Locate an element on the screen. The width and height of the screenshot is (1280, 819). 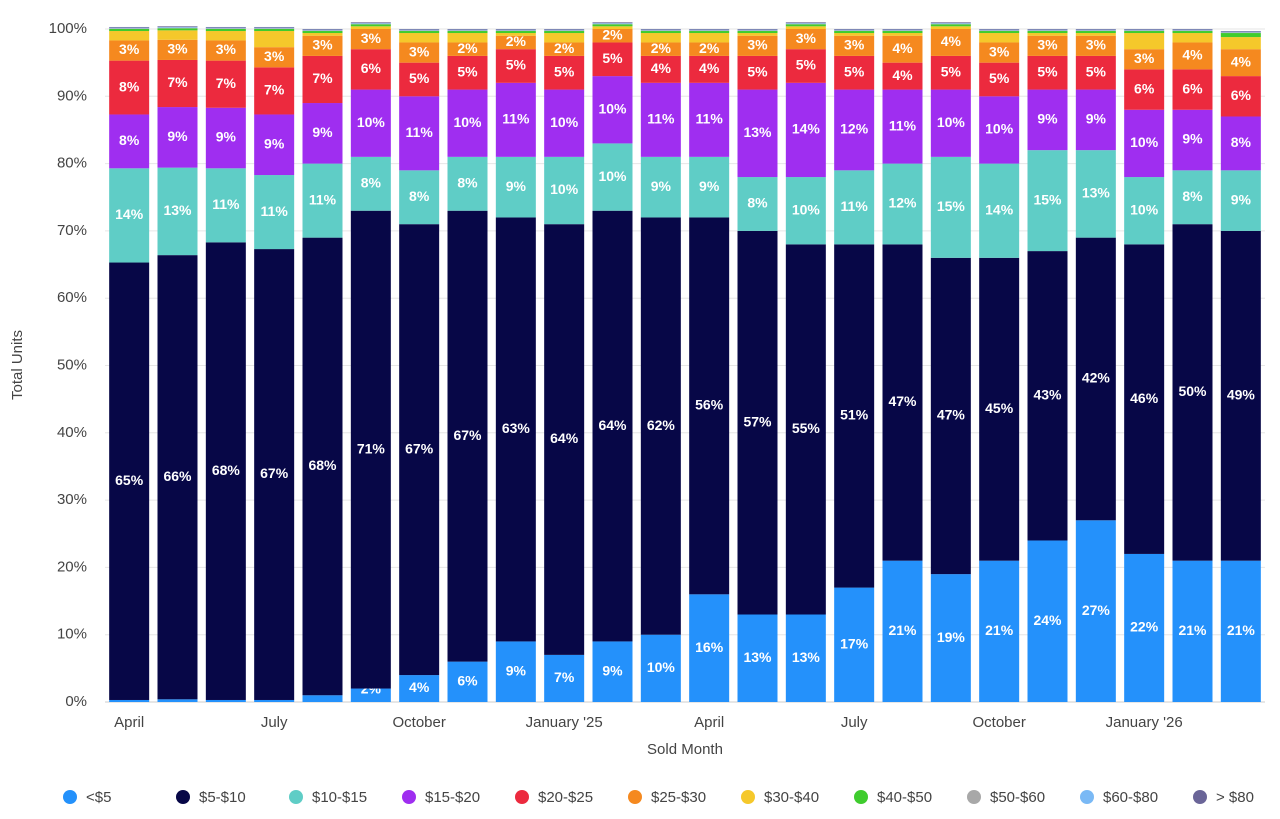
x-axis-title: Sold Month is located at coordinates (685, 749).